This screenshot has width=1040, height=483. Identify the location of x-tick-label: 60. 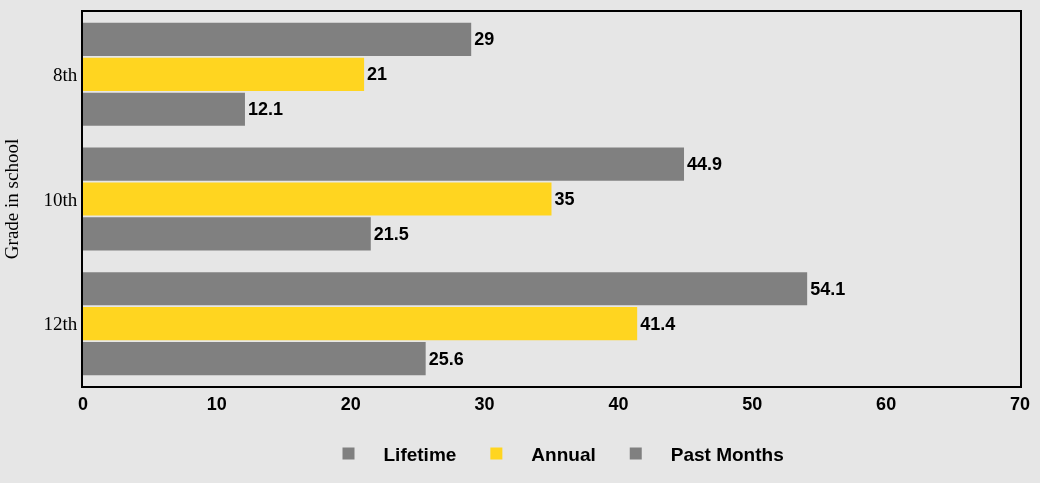
(886, 403).